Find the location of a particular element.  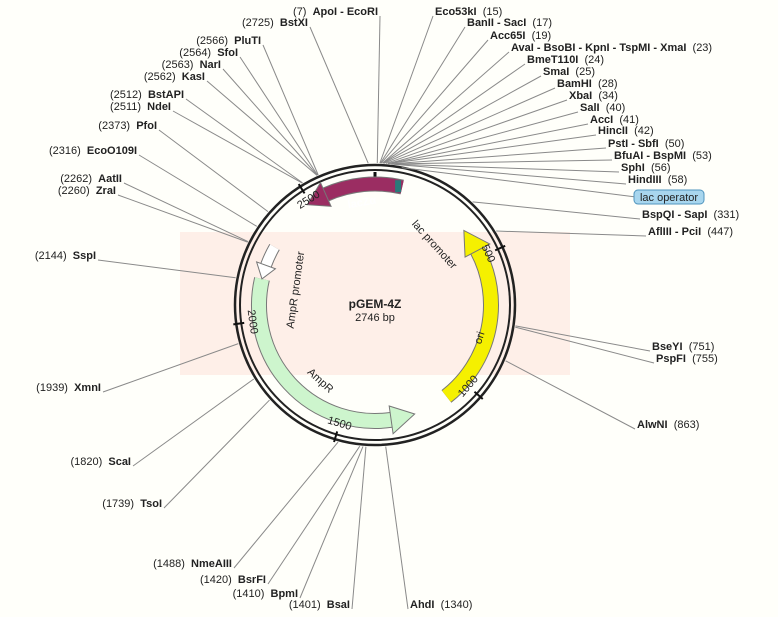

site-label: (2564) SfoI is located at coordinates (208, 53).